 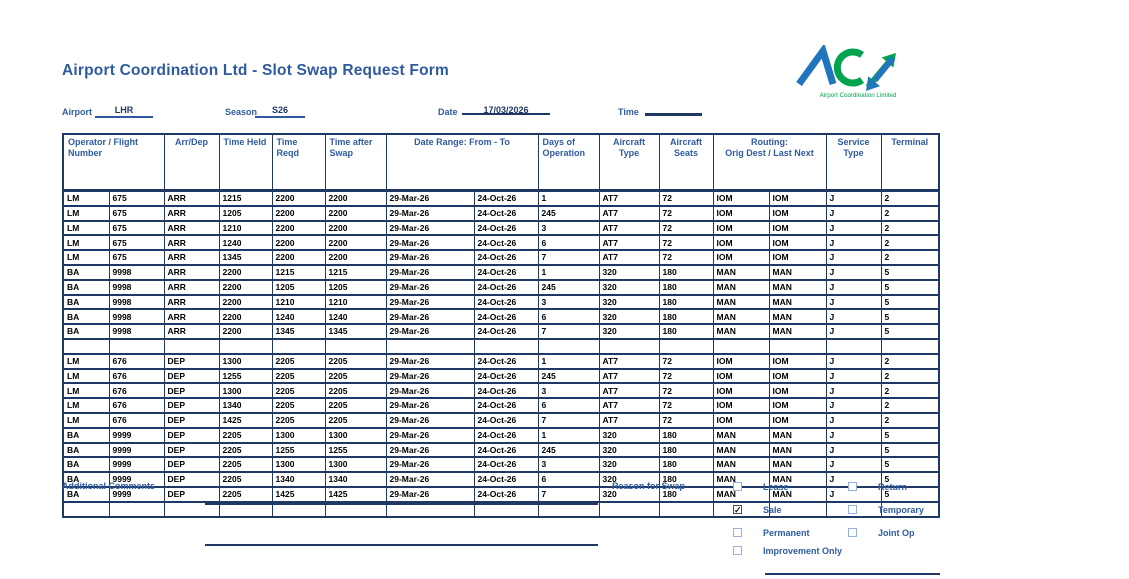 I want to click on table-cell: 1215, so click(x=298, y=272).